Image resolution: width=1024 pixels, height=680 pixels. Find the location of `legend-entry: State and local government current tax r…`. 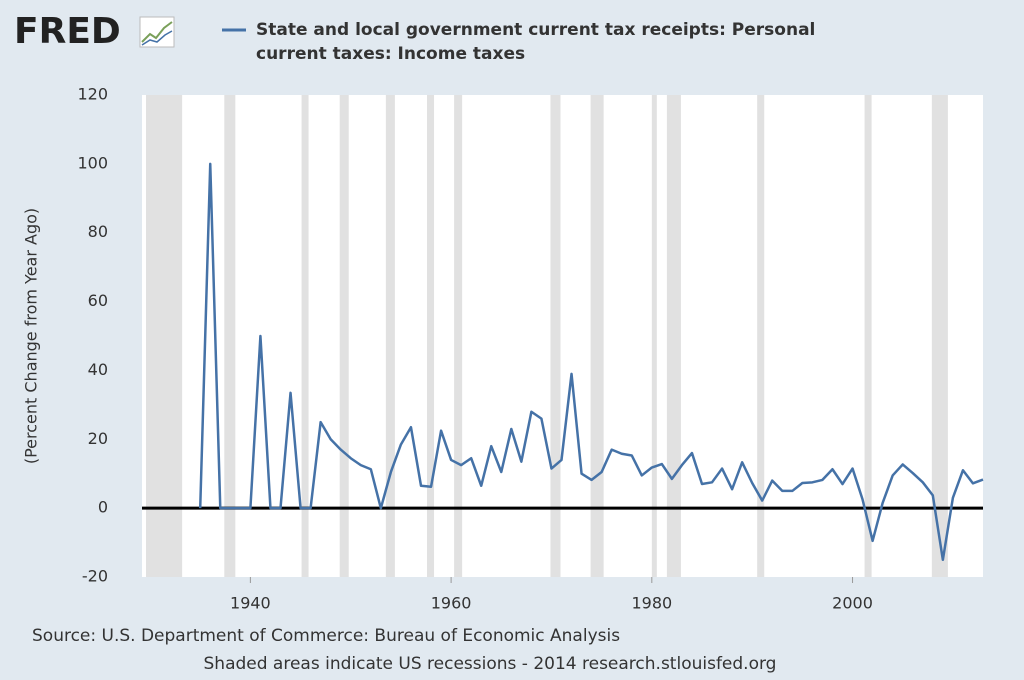

legend-entry: State and local government current tax r… is located at coordinates (535, 42).